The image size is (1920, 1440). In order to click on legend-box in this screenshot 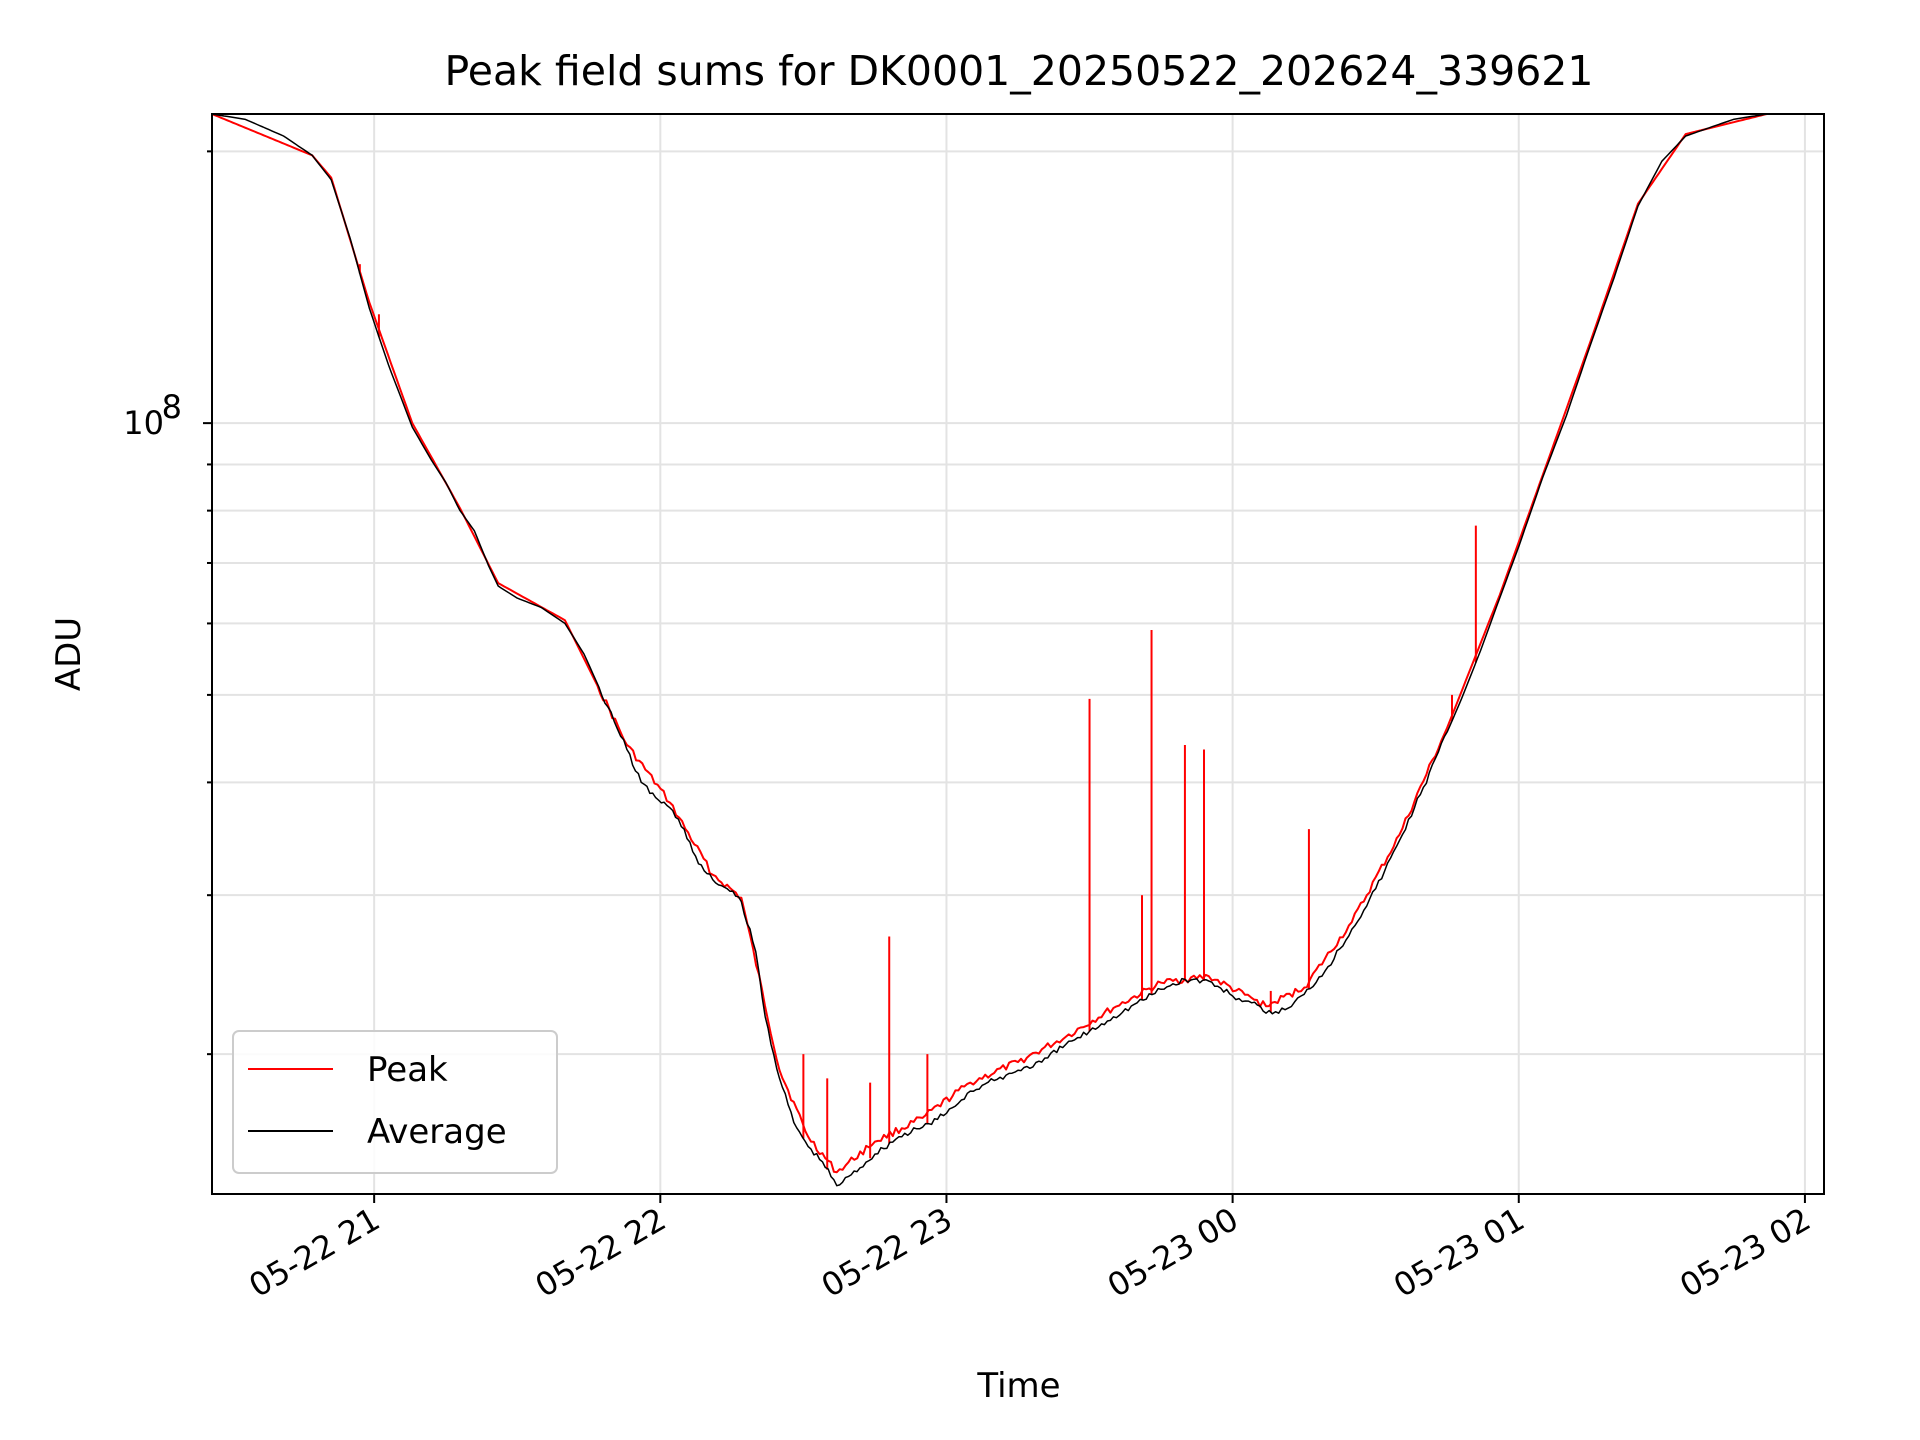, I will do `click(395, 1102)`.